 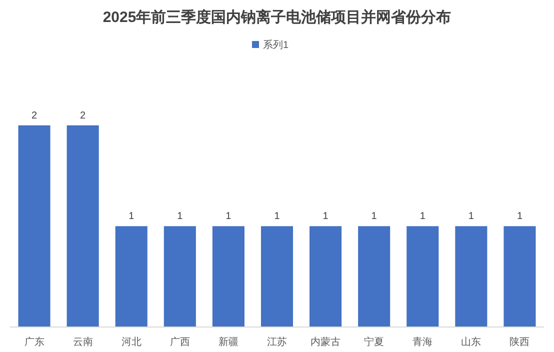 I want to click on chart-title: 2025年前三季度国内钠离子电池储项目并网省份分布, so click(x=277, y=17).